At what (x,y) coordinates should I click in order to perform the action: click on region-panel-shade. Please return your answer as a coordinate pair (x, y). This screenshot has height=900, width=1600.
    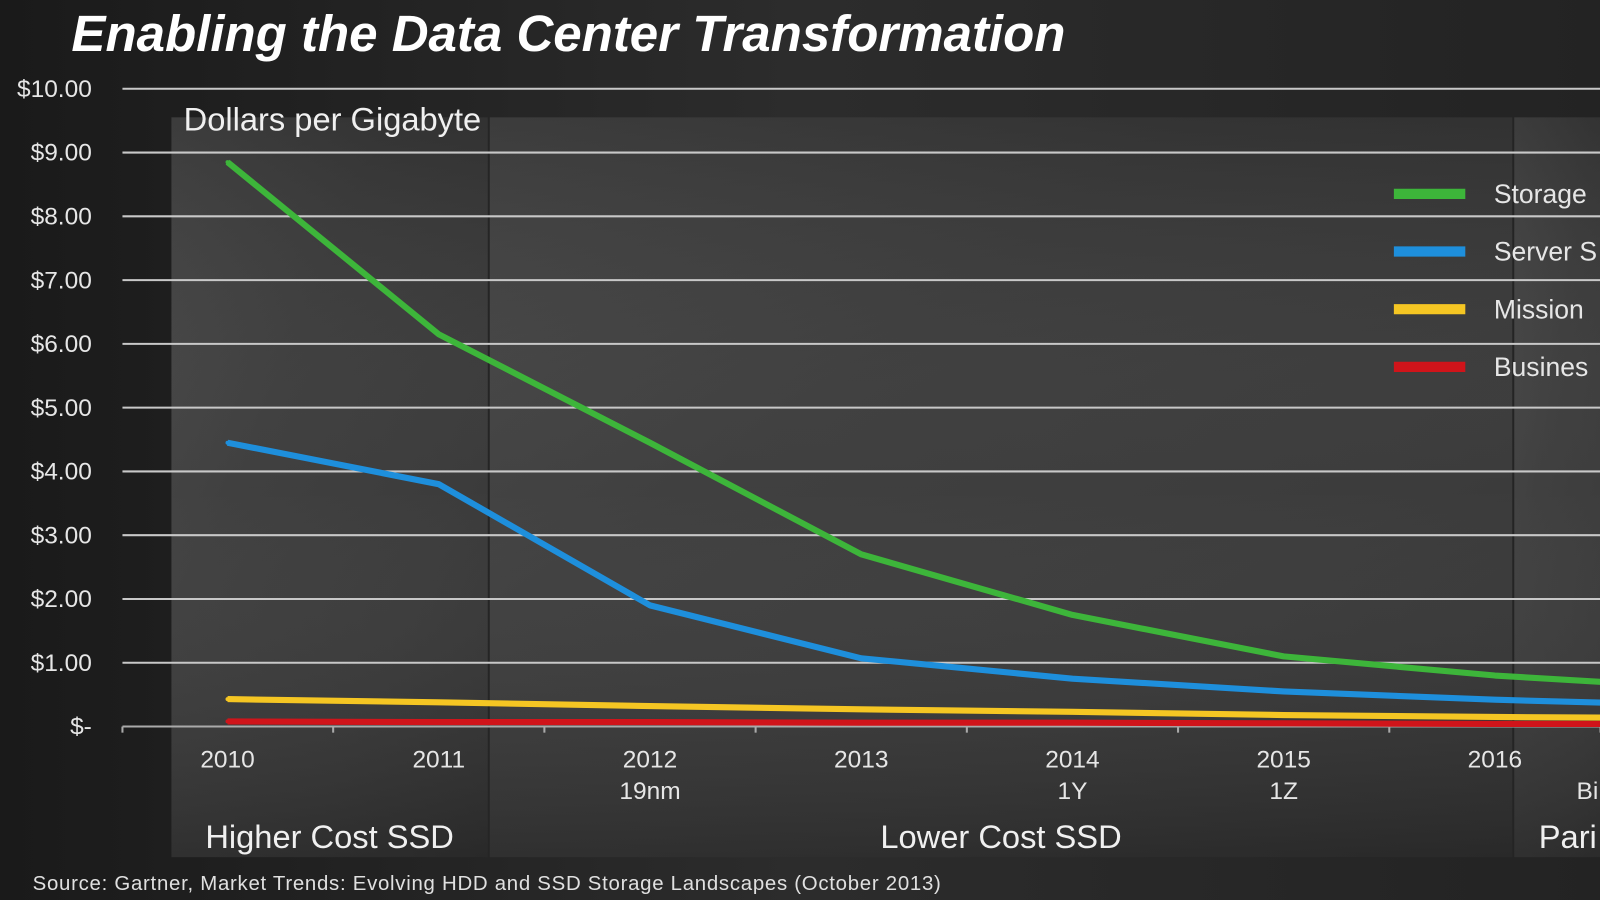
    Looking at the image, I should click on (1557, 487).